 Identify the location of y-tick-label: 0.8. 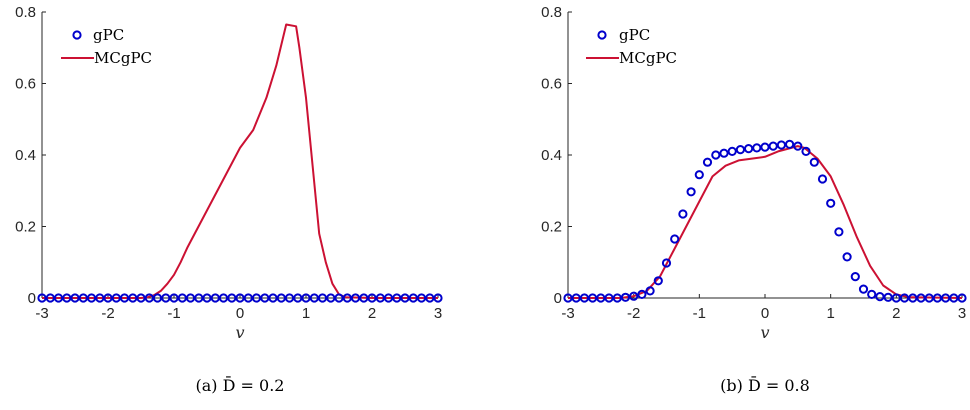
(551, 12).